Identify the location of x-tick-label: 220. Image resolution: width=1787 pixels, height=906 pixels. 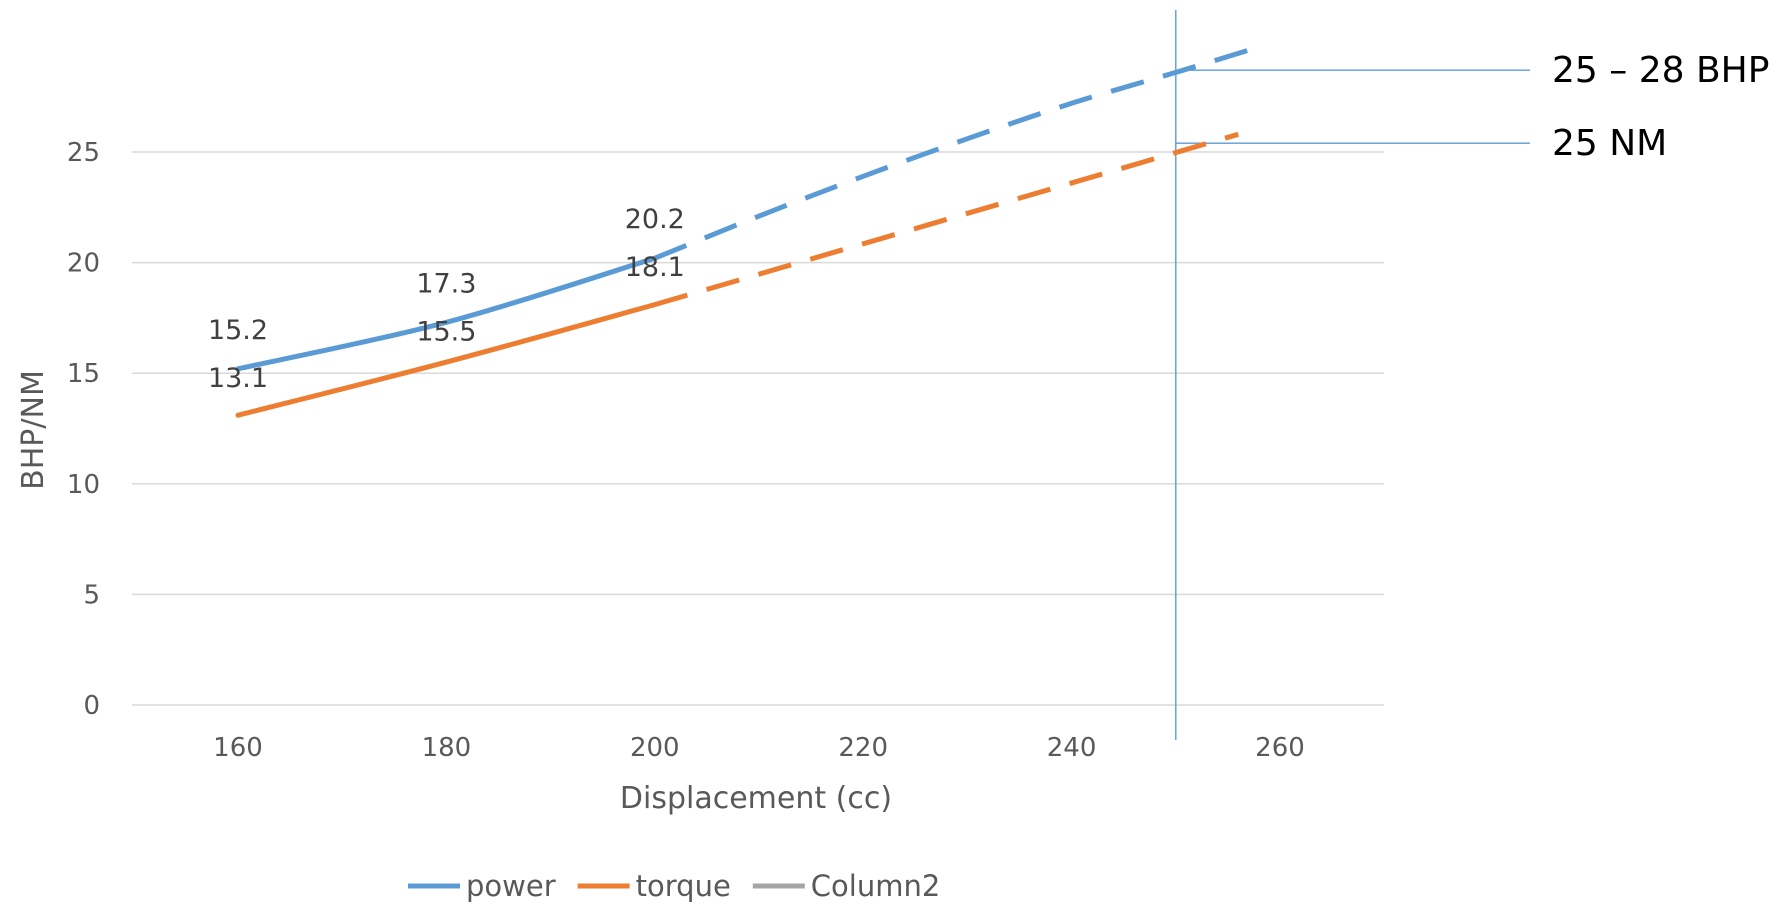
(863, 748).